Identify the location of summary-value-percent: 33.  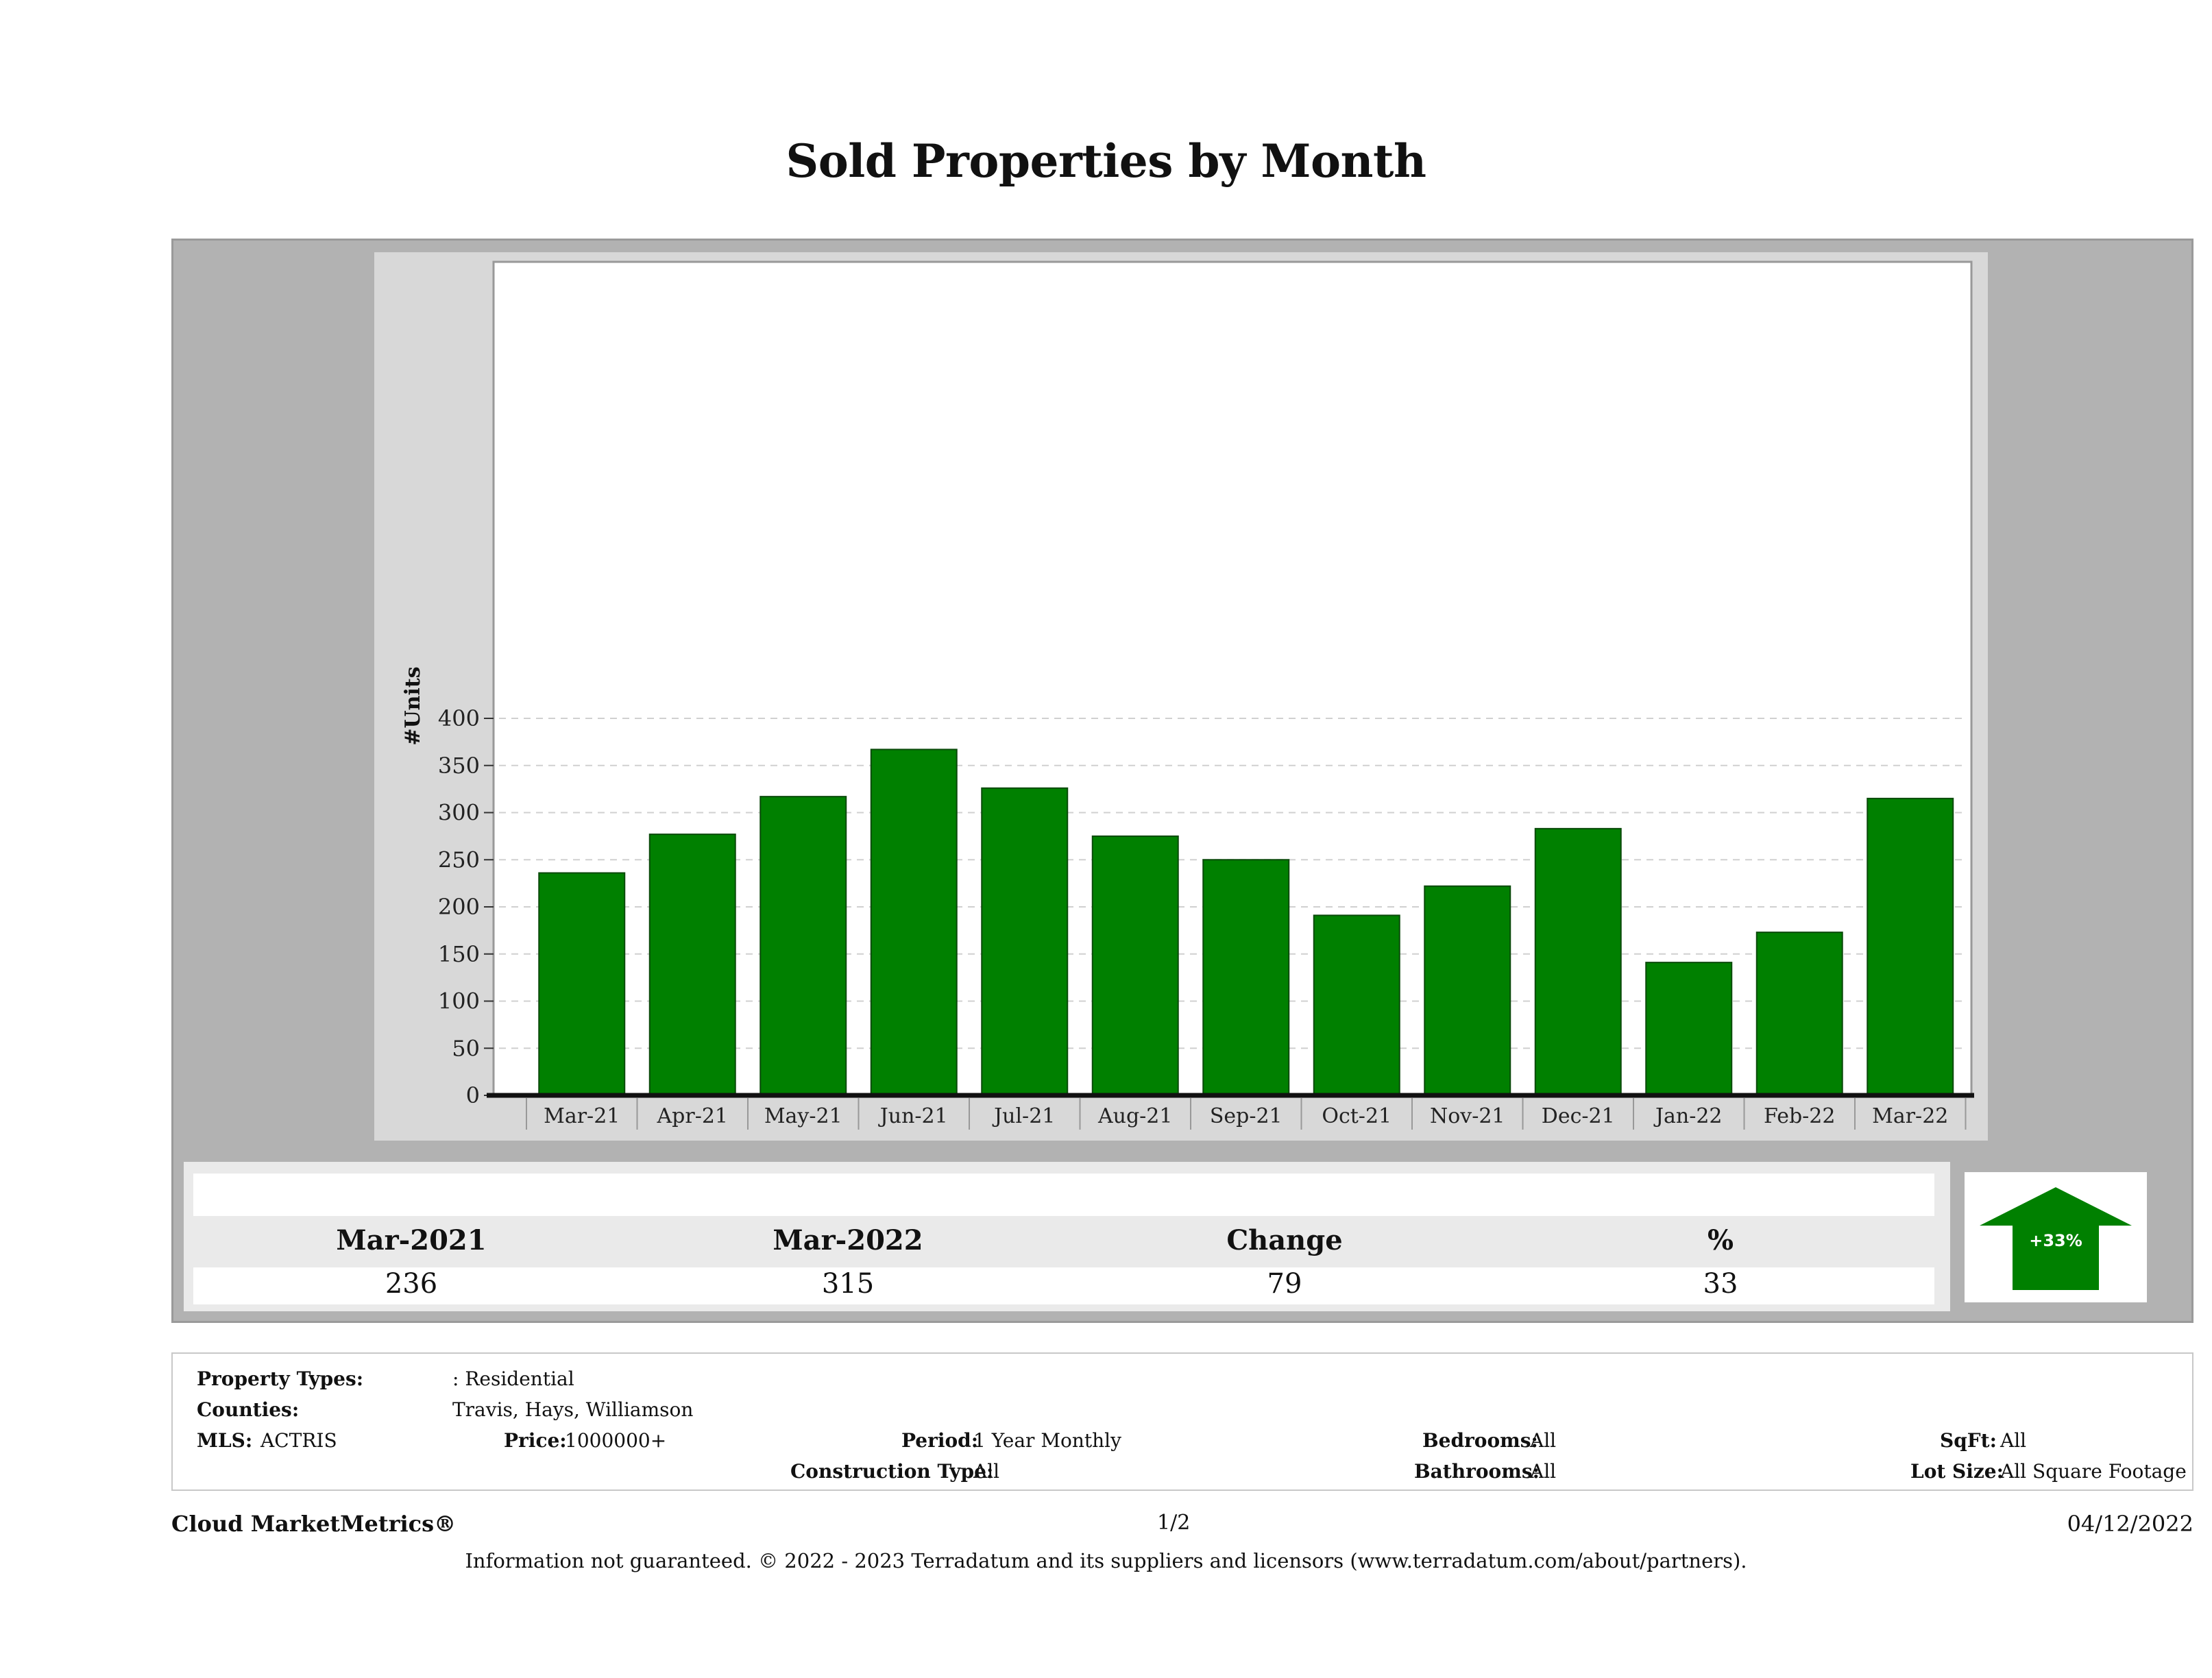
(1720, 1284).